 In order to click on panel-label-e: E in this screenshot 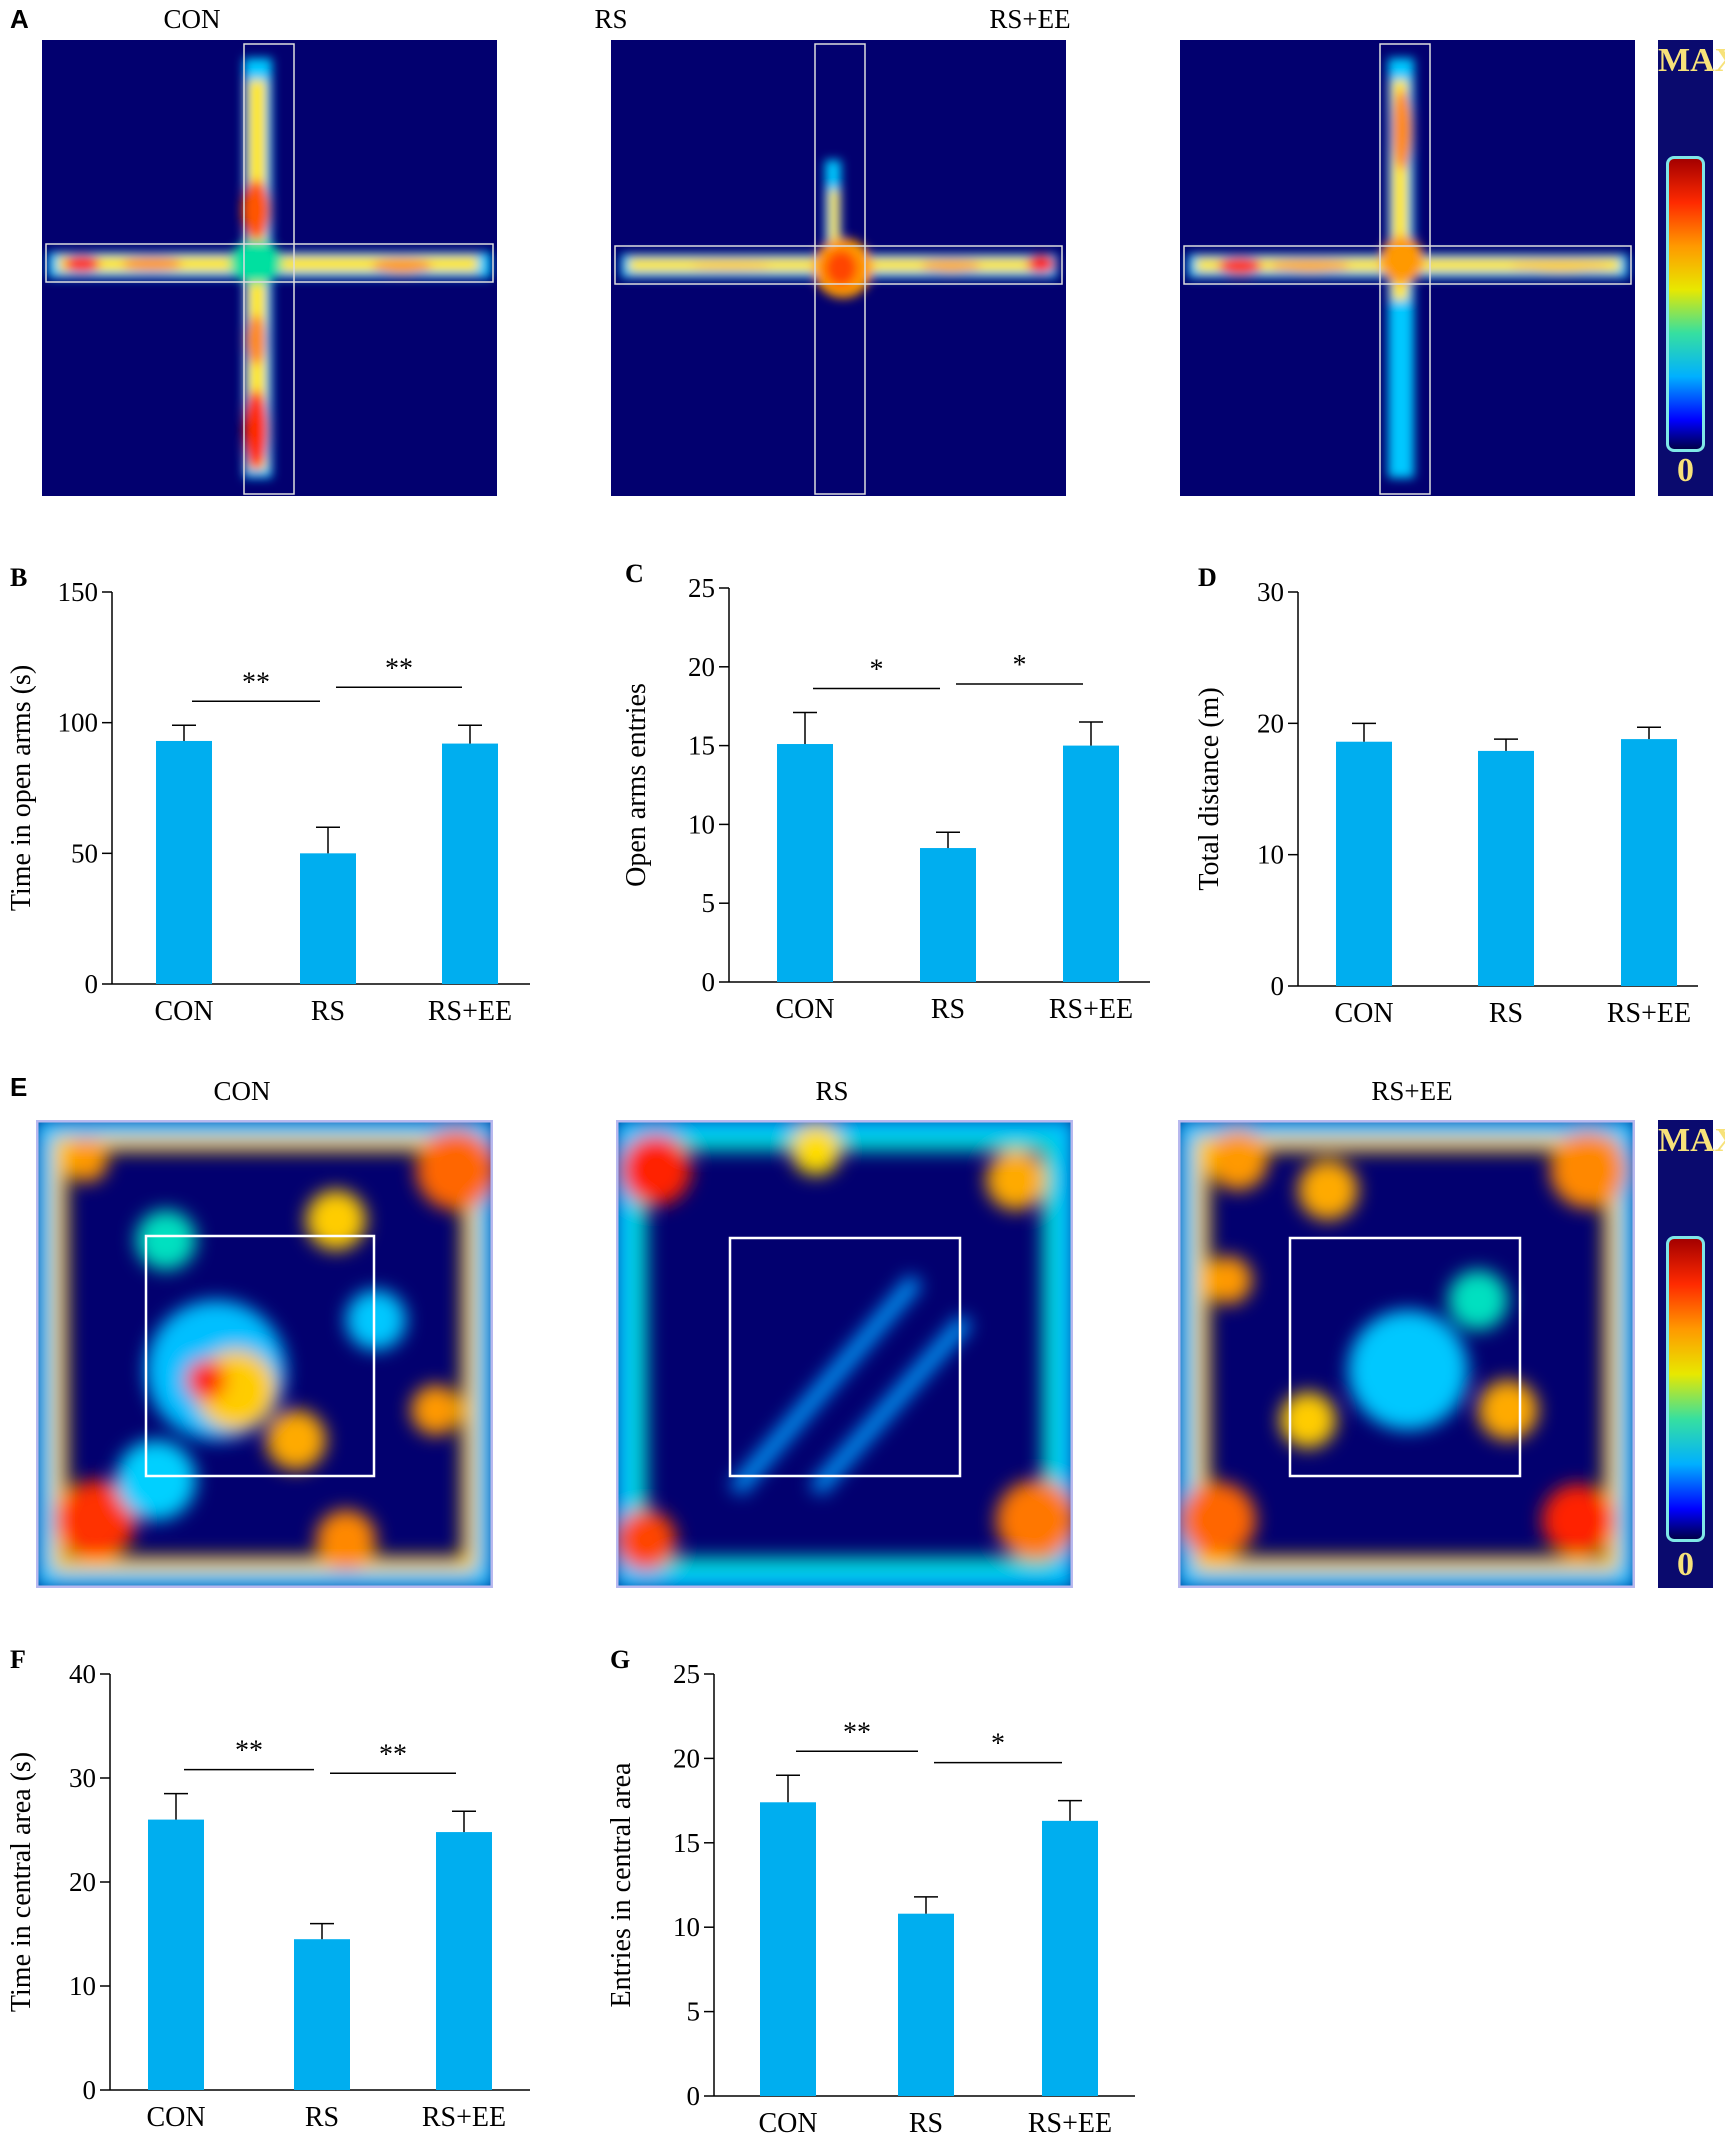, I will do `click(19, 1087)`.